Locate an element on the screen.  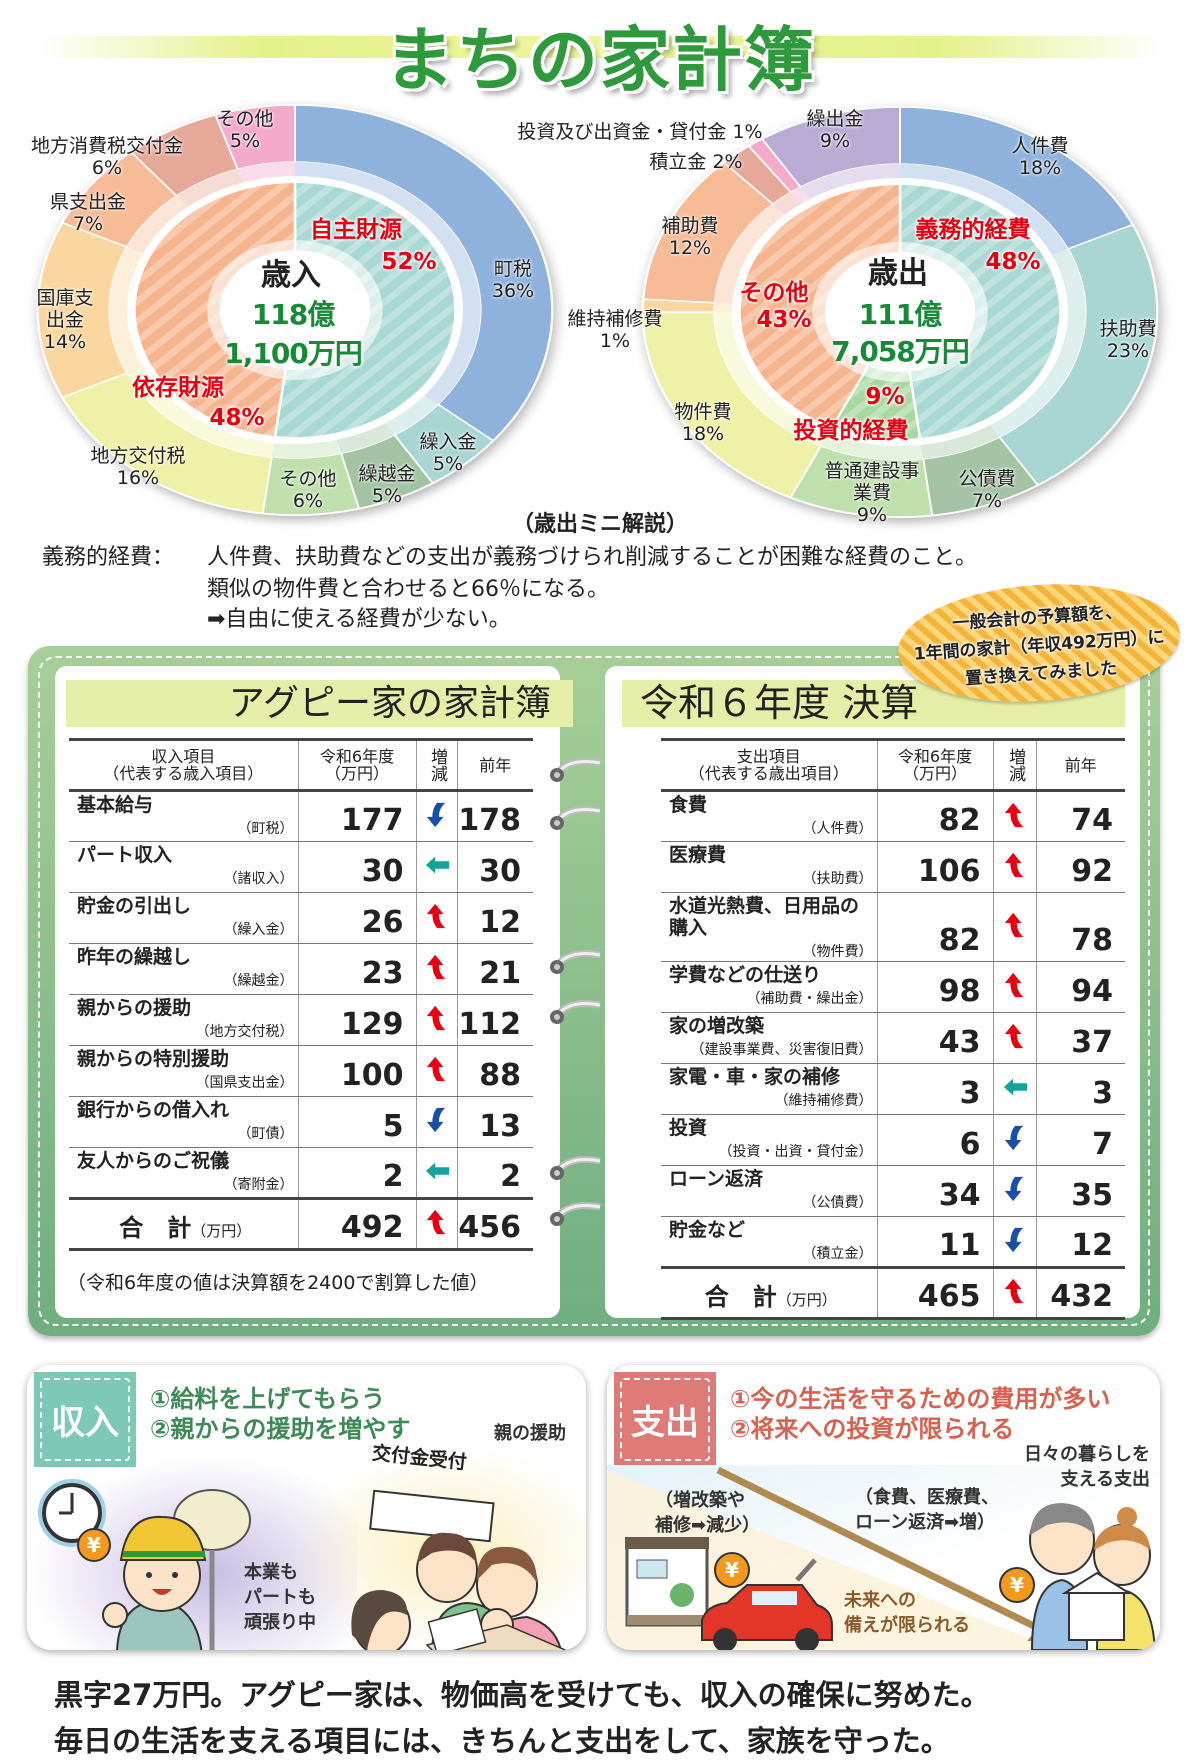
item-category: （諸収入） is located at coordinates (258, 879).